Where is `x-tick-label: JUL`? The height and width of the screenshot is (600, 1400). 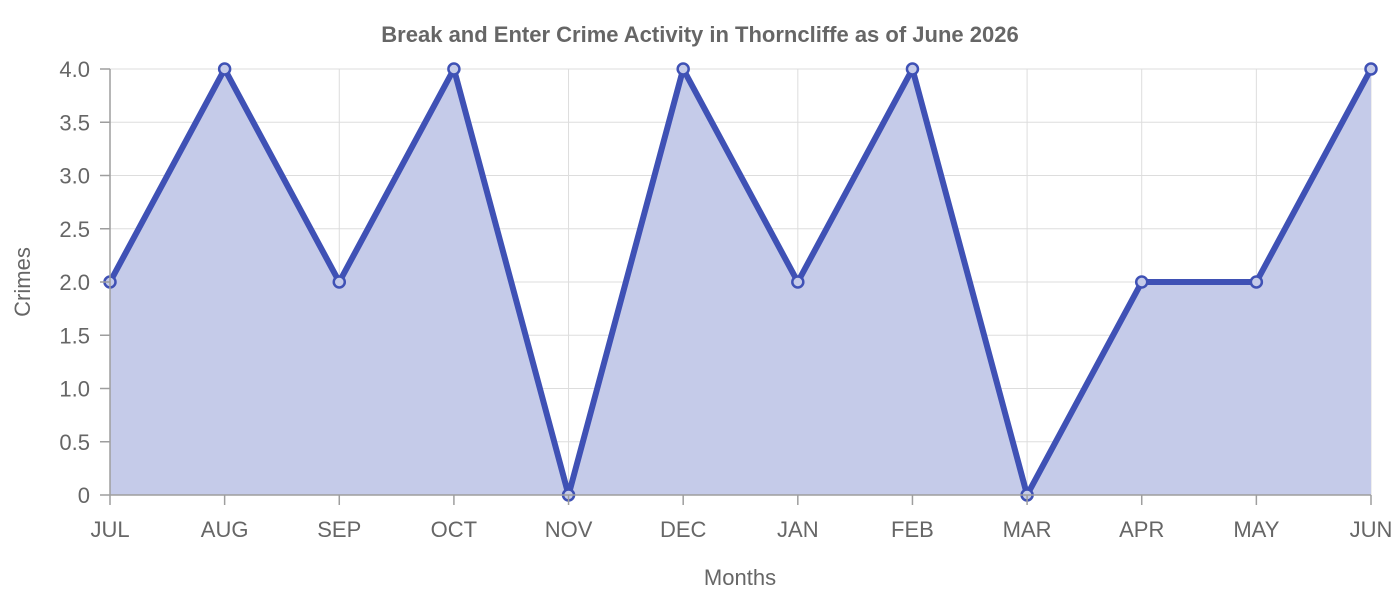 x-tick-label: JUL is located at coordinates (109, 529).